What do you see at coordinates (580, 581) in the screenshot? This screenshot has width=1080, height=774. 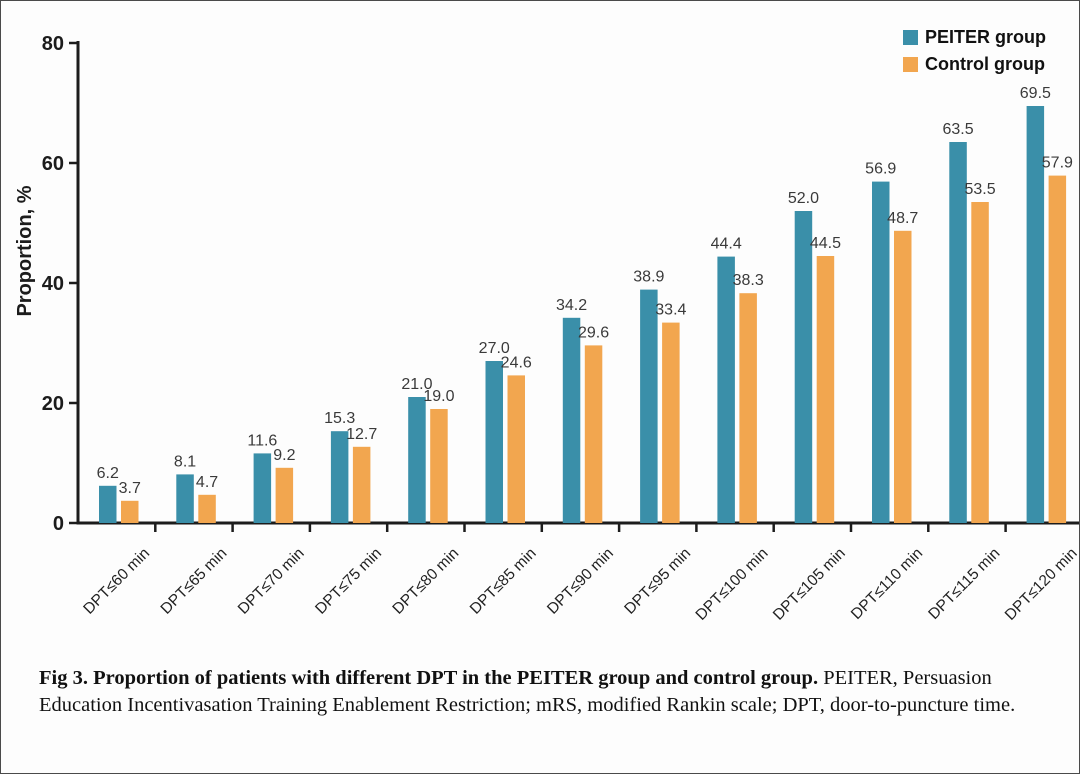 I see `x-category-label: DPT≤90 min` at bounding box center [580, 581].